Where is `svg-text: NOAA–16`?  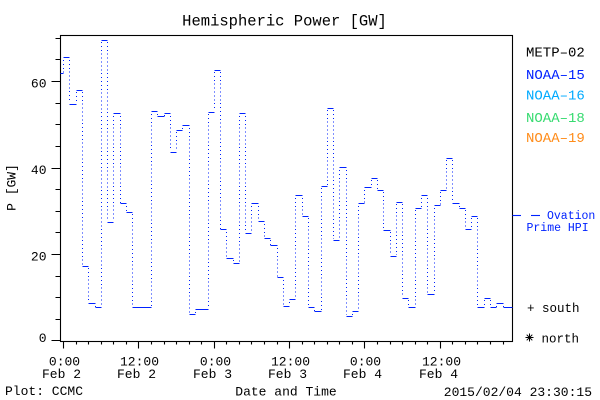 svg-text: NOAA–16 is located at coordinates (555, 97).